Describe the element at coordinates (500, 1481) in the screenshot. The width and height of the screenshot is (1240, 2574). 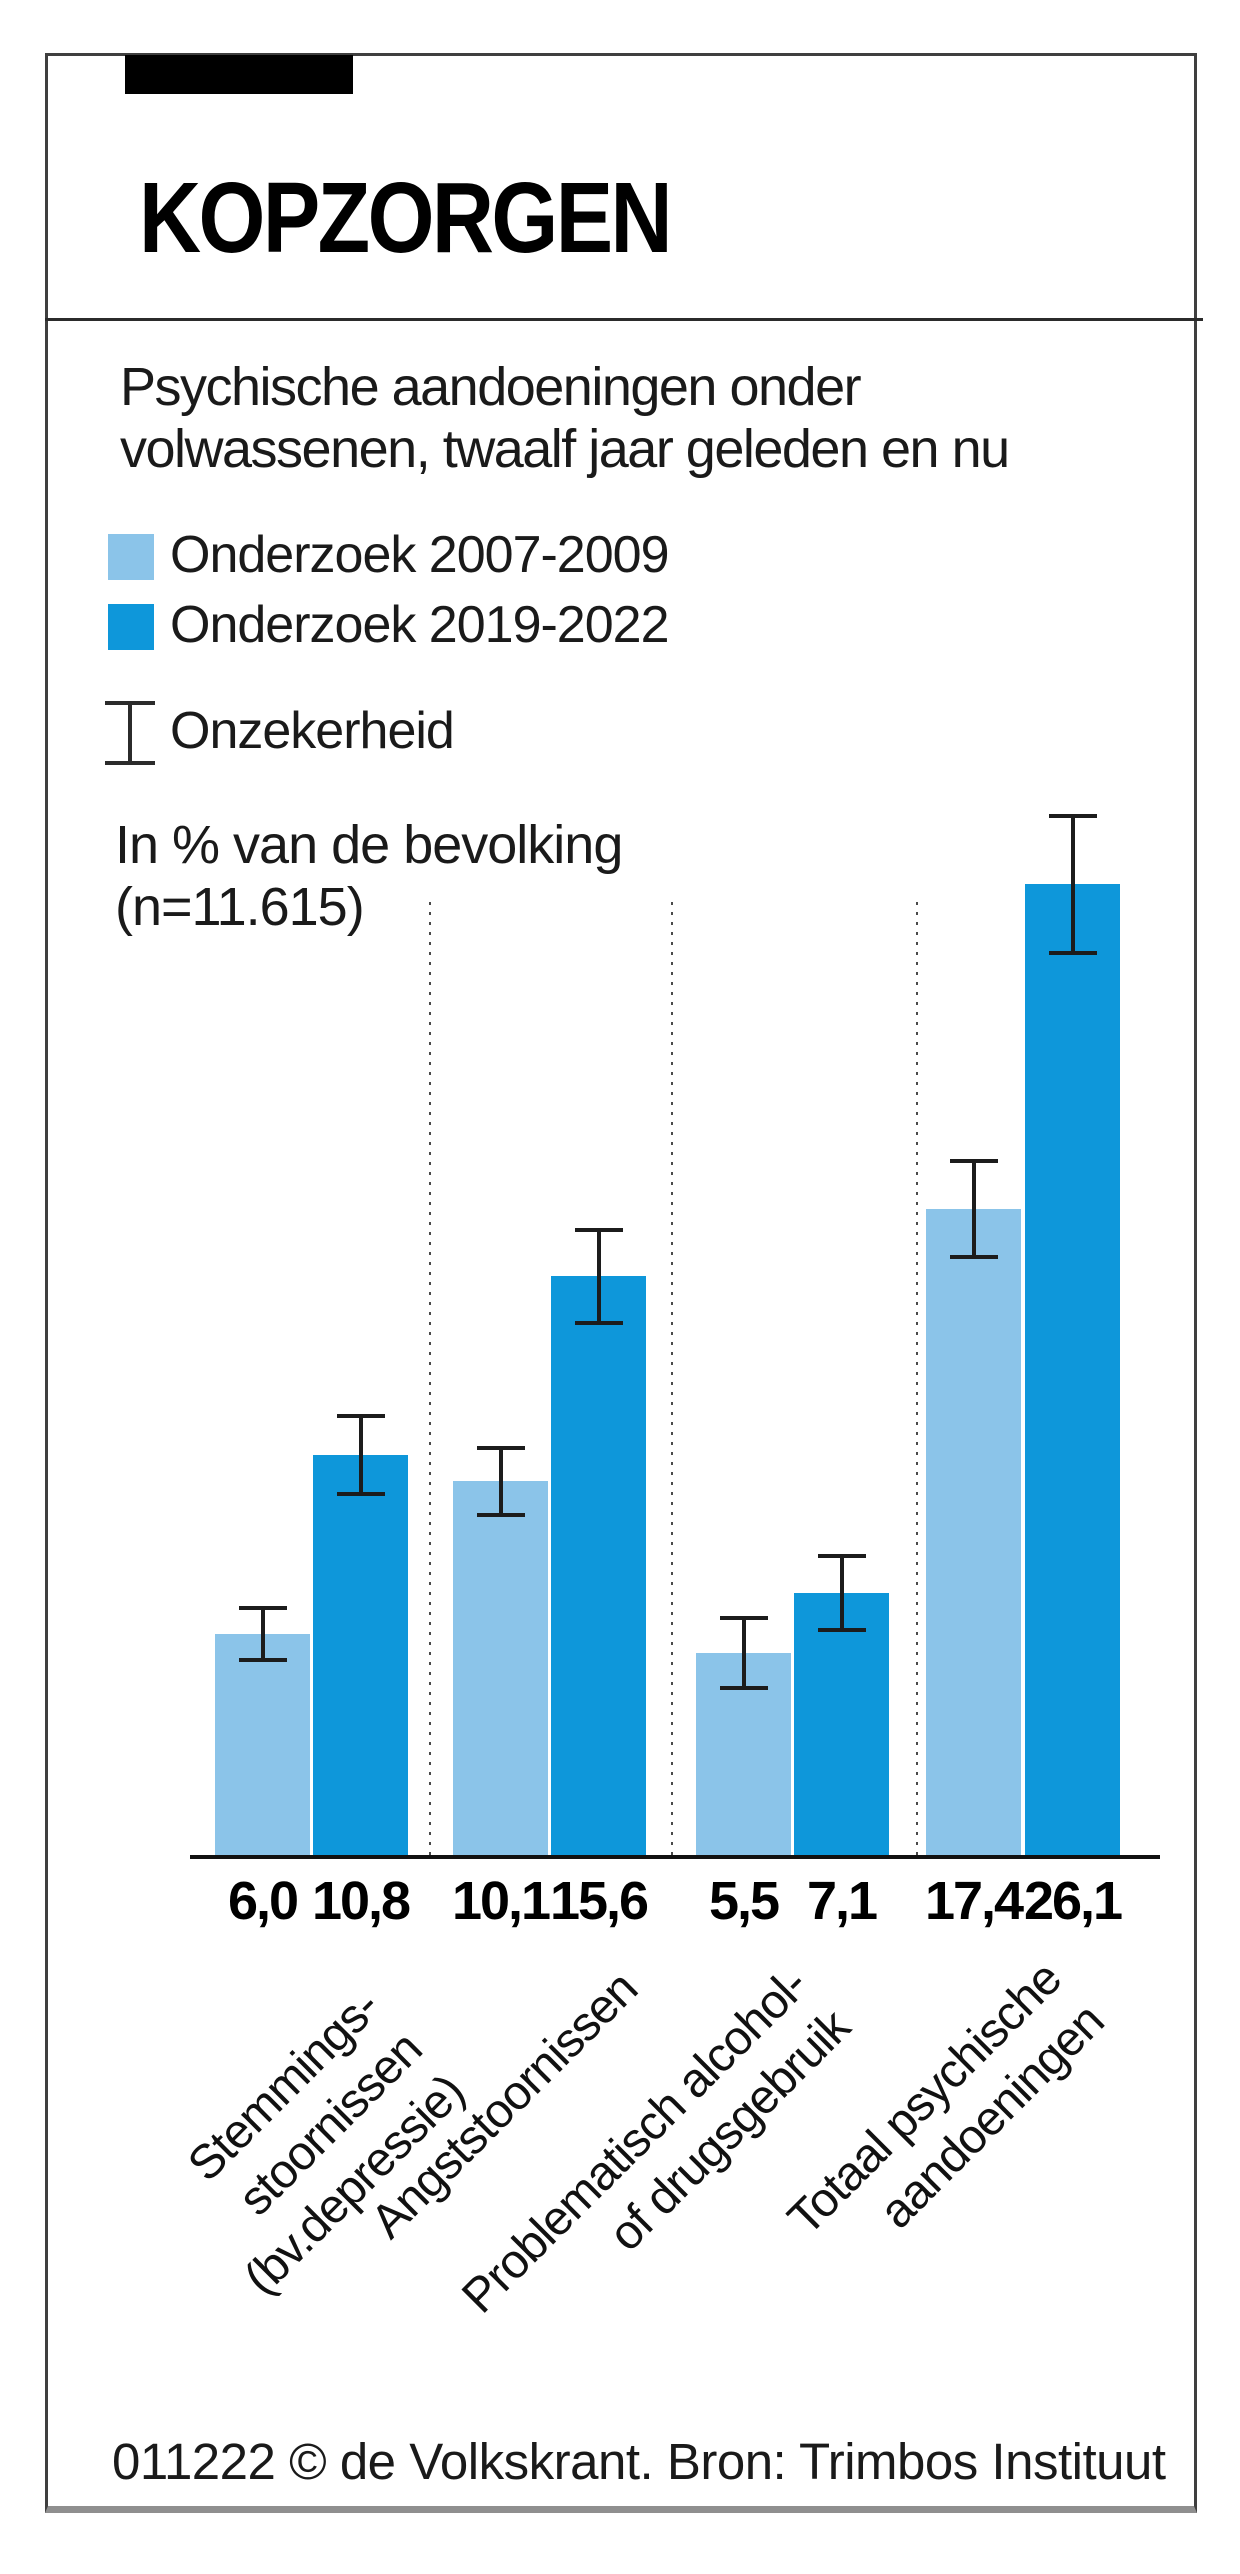
I see `error-bar-2007-cat2` at that location.